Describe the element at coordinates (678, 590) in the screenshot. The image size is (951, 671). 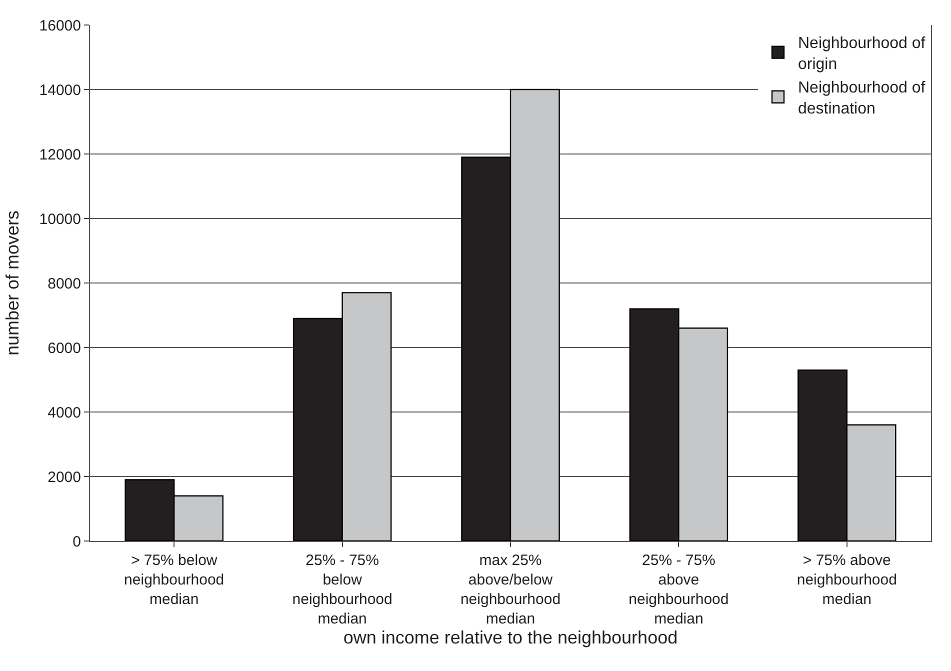
I see `x-tick-label: 25% - 75% above neighbourhood median` at that location.